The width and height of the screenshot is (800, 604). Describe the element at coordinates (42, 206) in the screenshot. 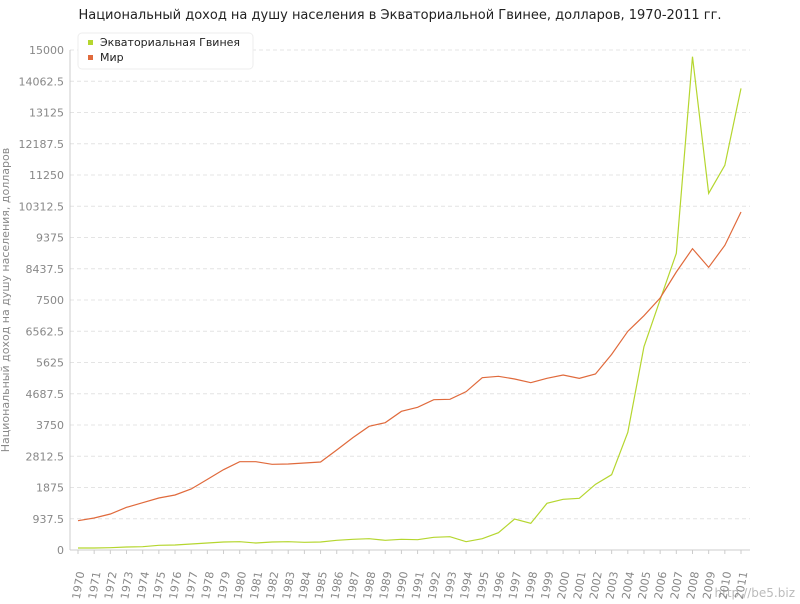

I see `y-tick-label: 10312.5` at that location.